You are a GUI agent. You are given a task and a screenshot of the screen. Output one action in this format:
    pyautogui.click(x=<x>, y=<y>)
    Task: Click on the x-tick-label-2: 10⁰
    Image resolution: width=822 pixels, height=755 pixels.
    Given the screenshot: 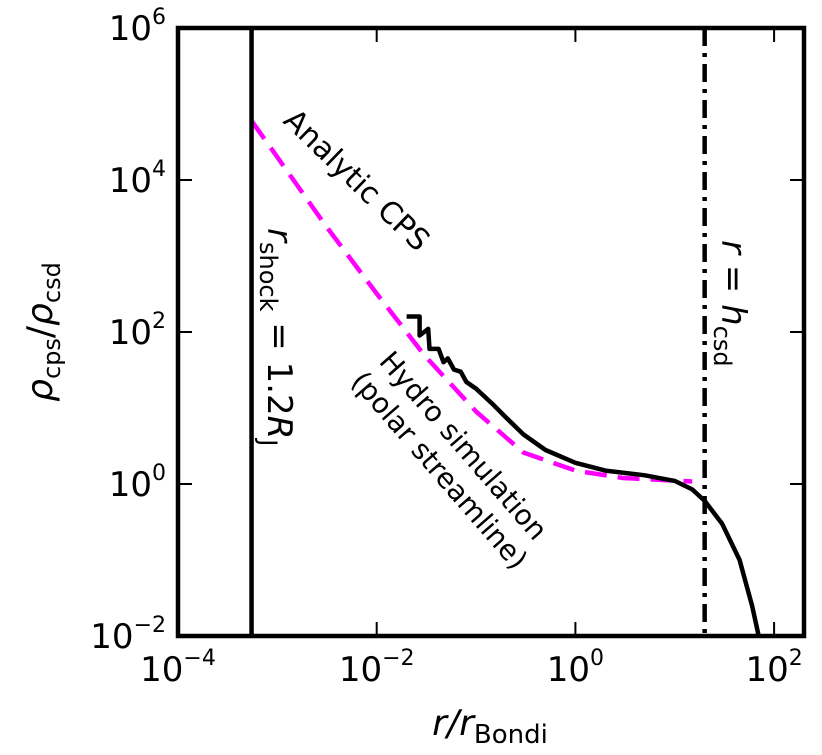 What is the action you would take?
    pyautogui.click(x=575, y=668)
    